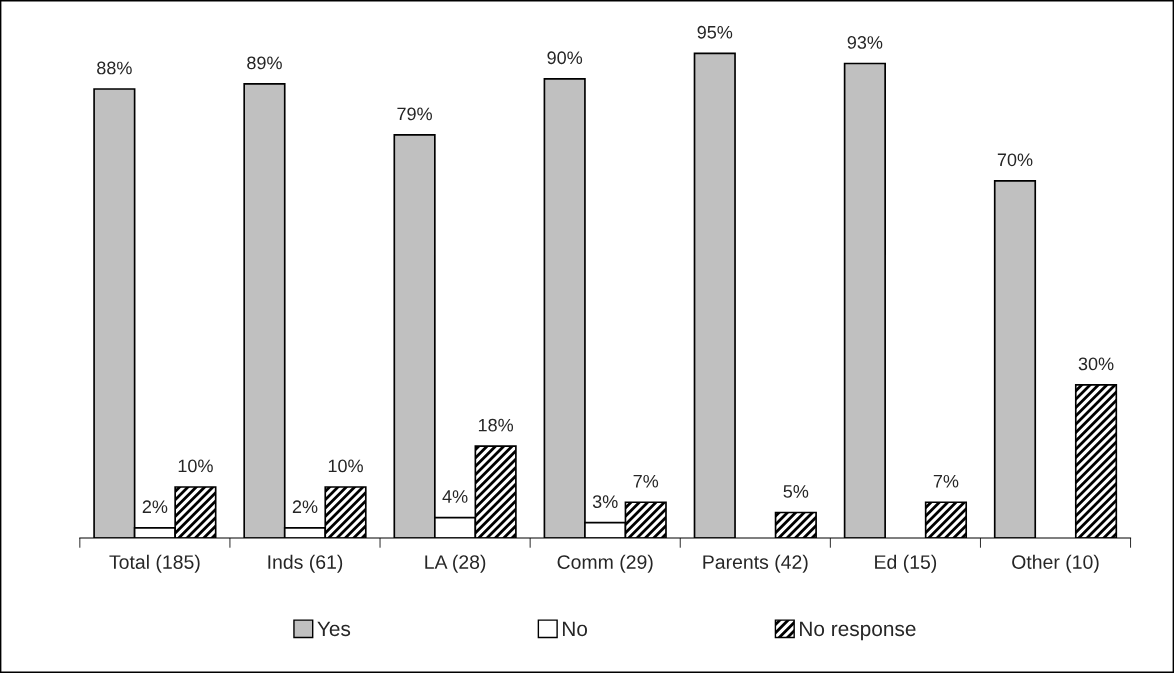 The height and width of the screenshot is (673, 1174). Describe the element at coordinates (755, 563) in the screenshot. I see `x-tick-label: Parents (42)` at that location.